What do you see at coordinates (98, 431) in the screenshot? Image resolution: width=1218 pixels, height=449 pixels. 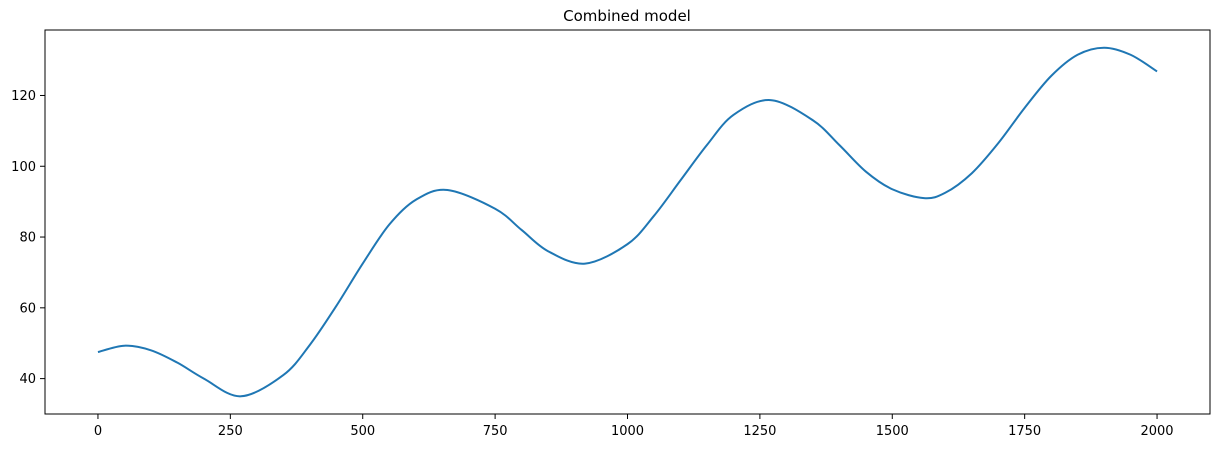 I see `x-tick-label: 0` at bounding box center [98, 431].